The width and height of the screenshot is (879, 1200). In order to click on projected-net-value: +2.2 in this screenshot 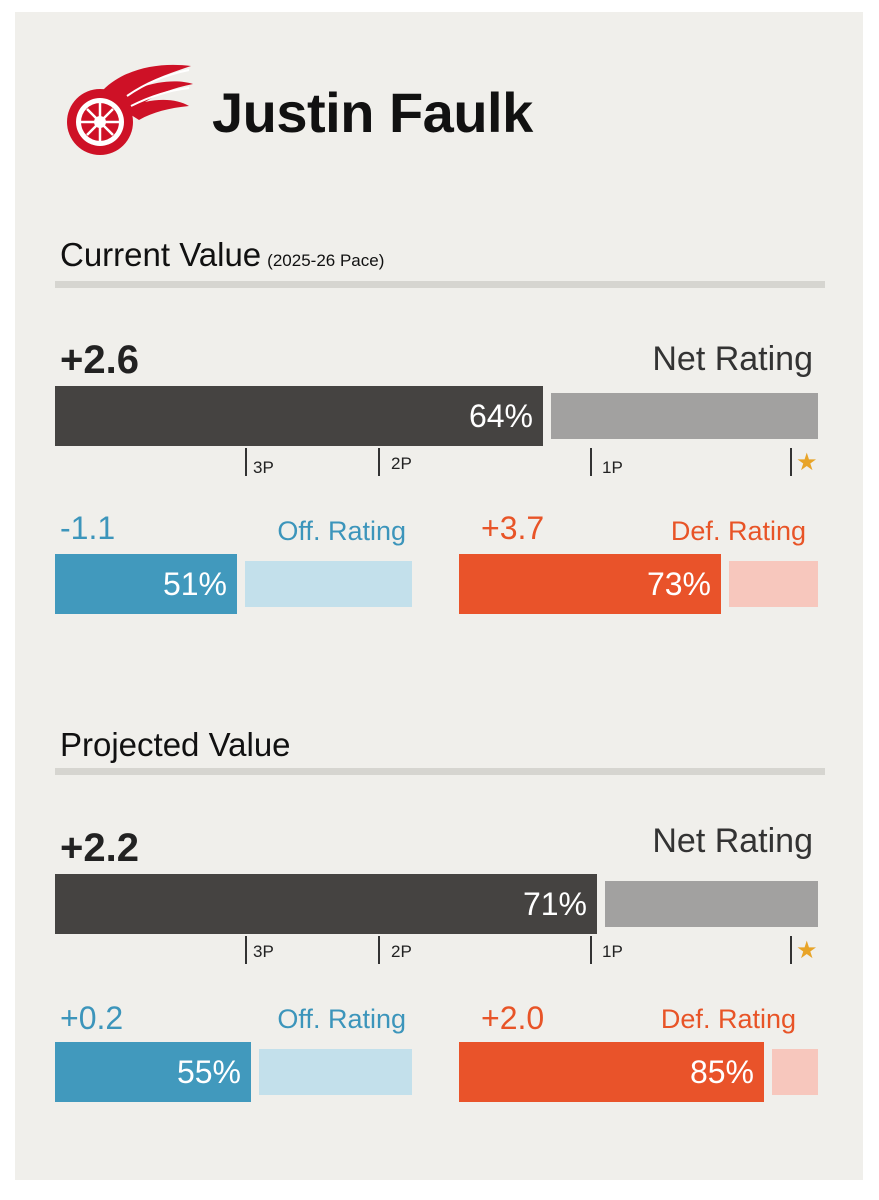, I will do `click(99, 848)`.